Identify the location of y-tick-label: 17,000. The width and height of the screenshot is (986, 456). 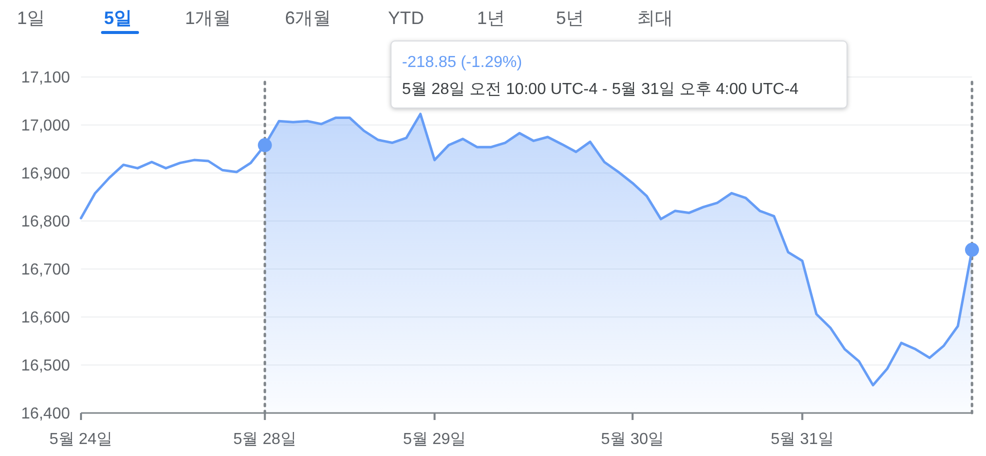
(45, 126).